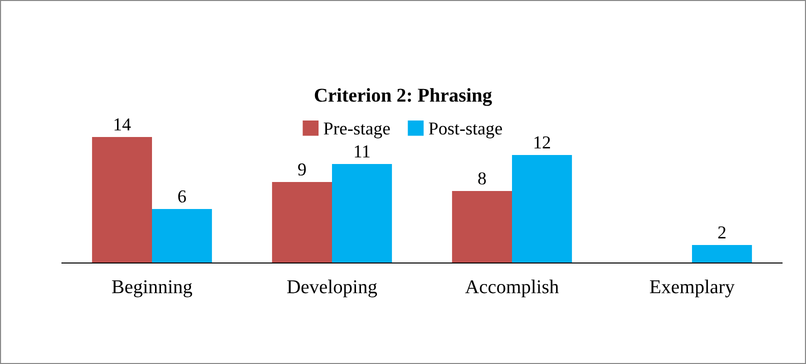 Image resolution: width=806 pixels, height=364 pixels. Describe the element at coordinates (302, 169) in the screenshot. I see `data-label: 9` at that location.